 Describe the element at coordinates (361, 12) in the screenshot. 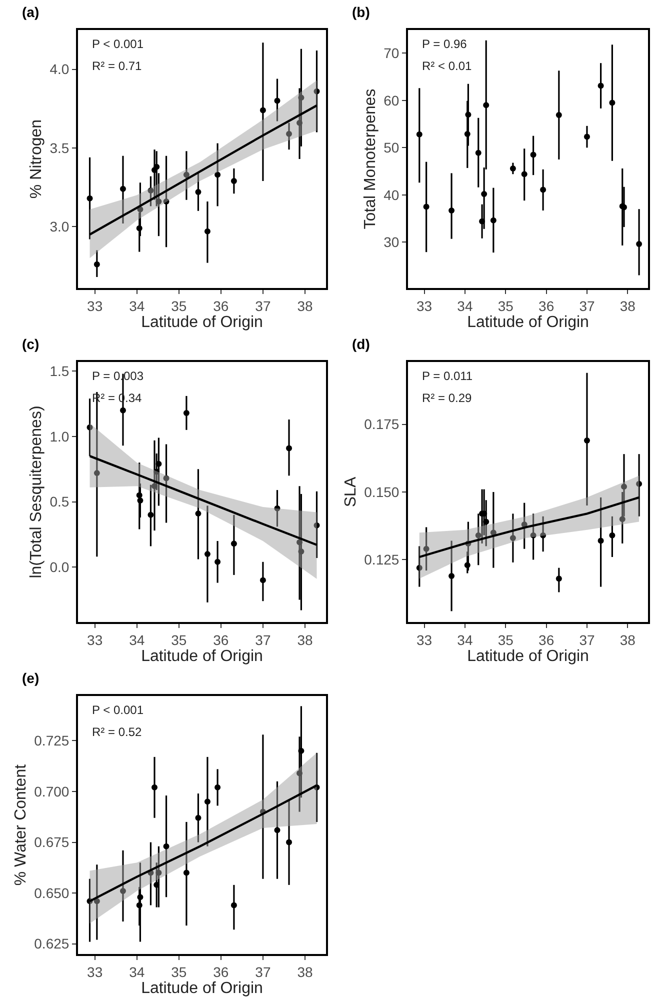

I see `chart-title: (b)` at that location.